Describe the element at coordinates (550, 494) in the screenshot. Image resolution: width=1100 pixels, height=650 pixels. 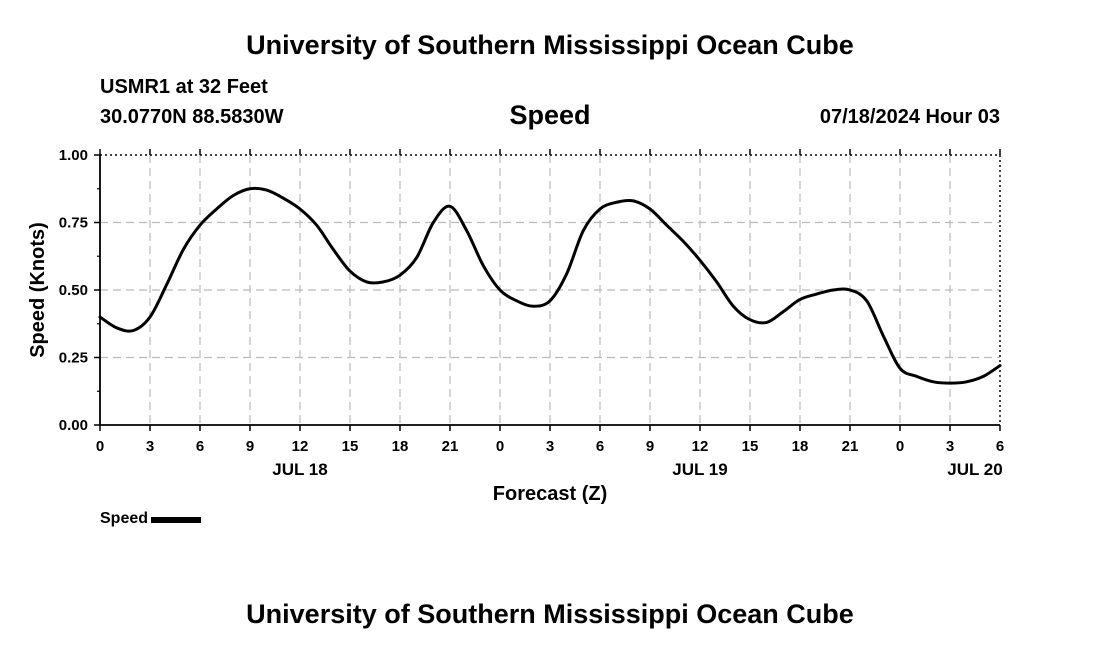
I see `x-axis-label: Forecast (Z)` at that location.